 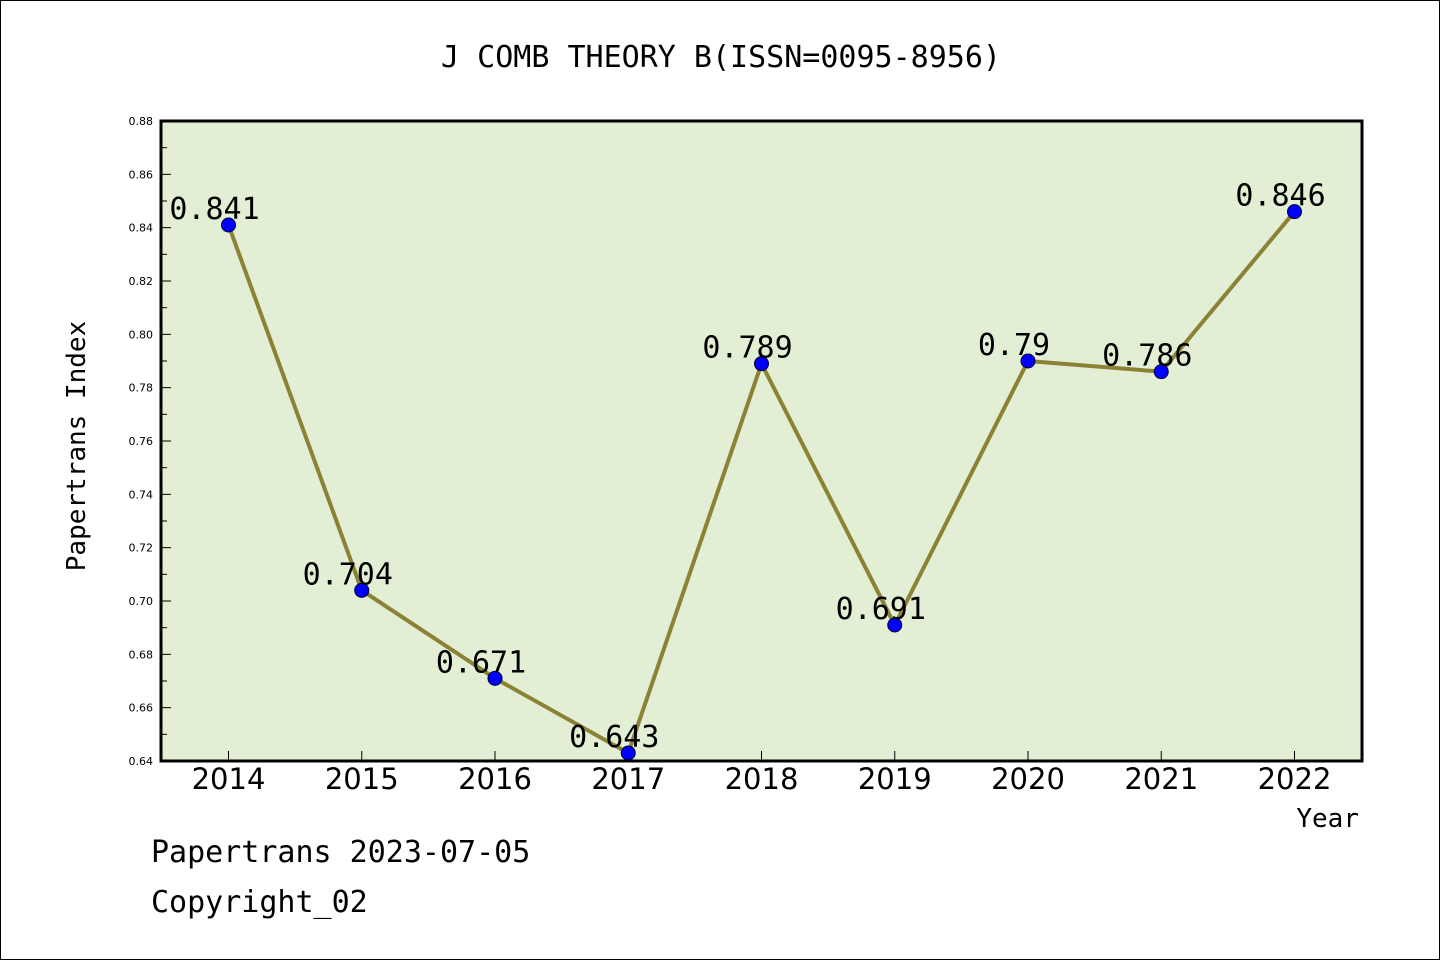 What do you see at coordinates (141, 388) in the screenshot?
I see `y-tick-label: 0.78` at bounding box center [141, 388].